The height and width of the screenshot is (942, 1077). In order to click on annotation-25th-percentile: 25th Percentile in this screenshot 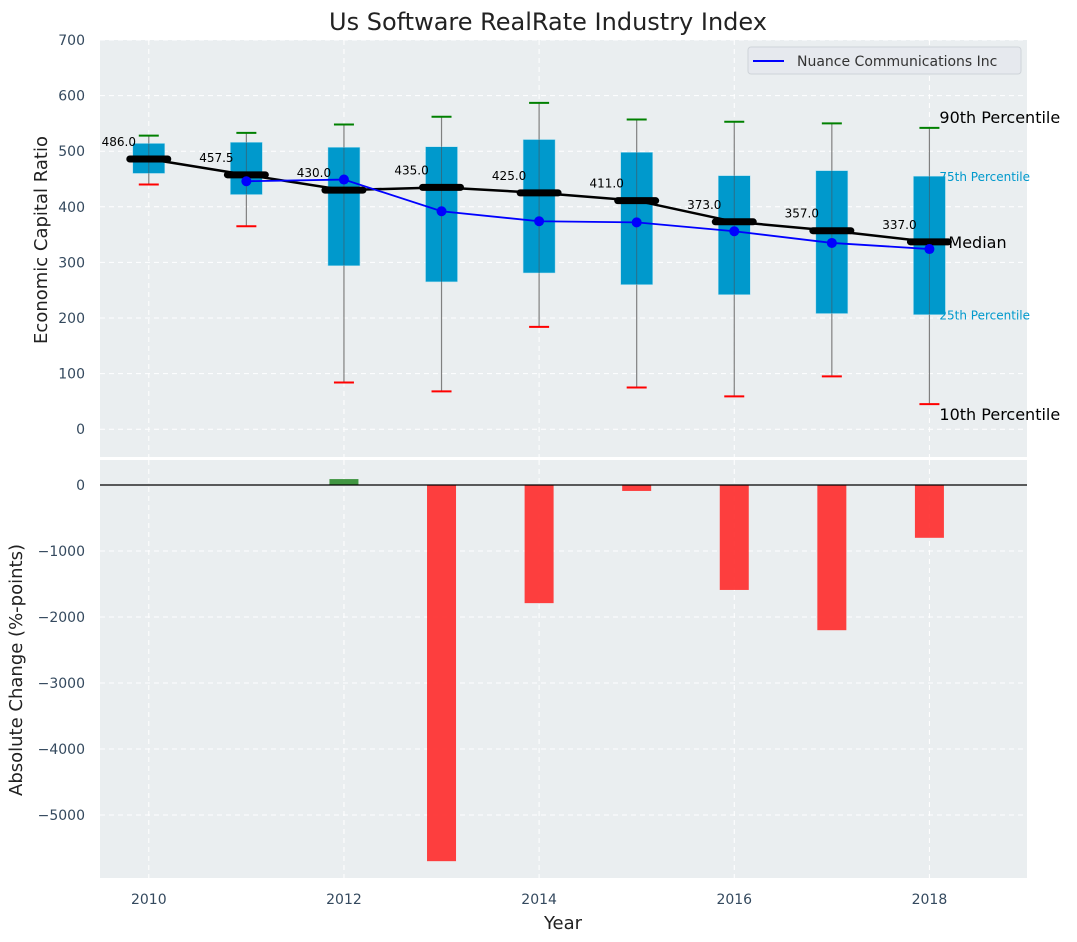, I will do `click(984, 316)`.